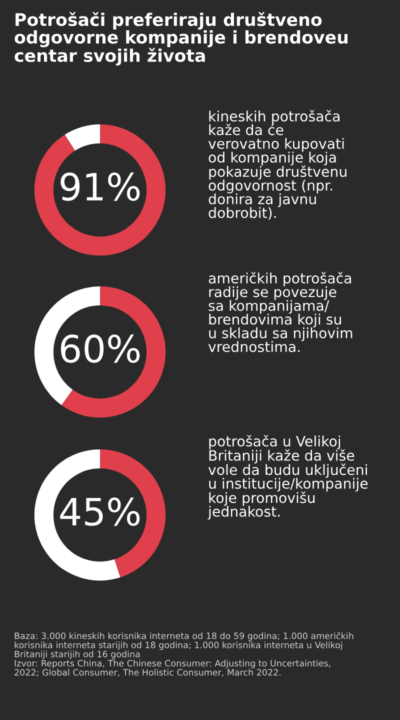  Describe the element at coordinates (288, 477) in the screenshot. I see `text: potrošača u Velikoj Britaniji kaže da više vole da budu uključeni u institucije/kompanije koje promovišu jednakost.` at that location.